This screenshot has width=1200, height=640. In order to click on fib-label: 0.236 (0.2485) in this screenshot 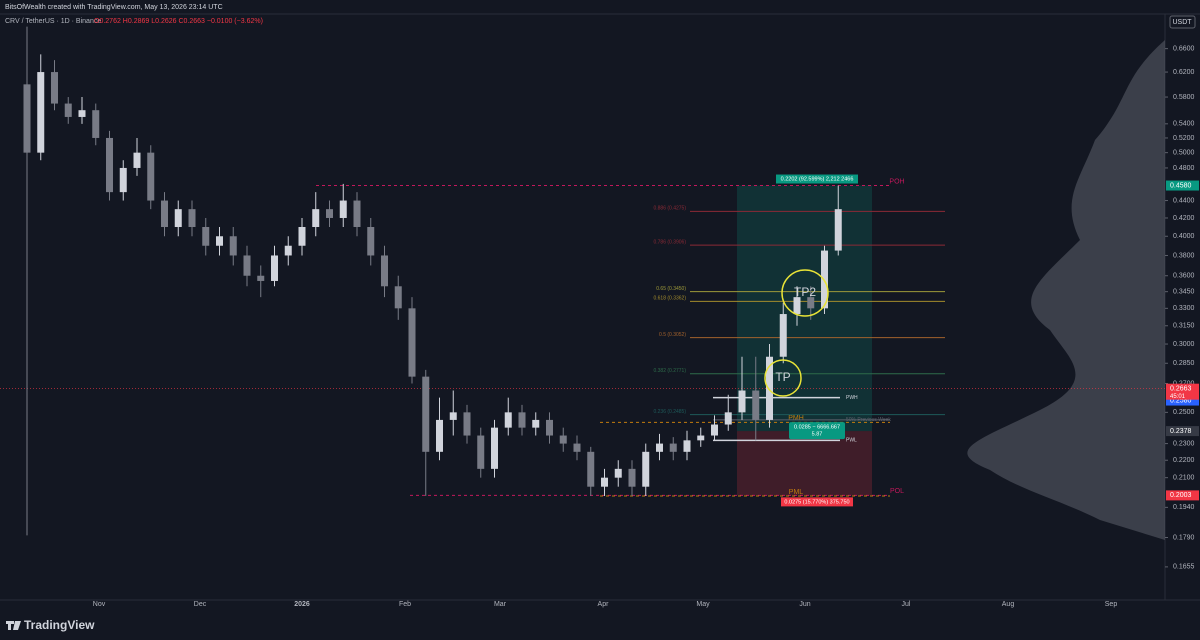, I will do `click(669, 412)`.